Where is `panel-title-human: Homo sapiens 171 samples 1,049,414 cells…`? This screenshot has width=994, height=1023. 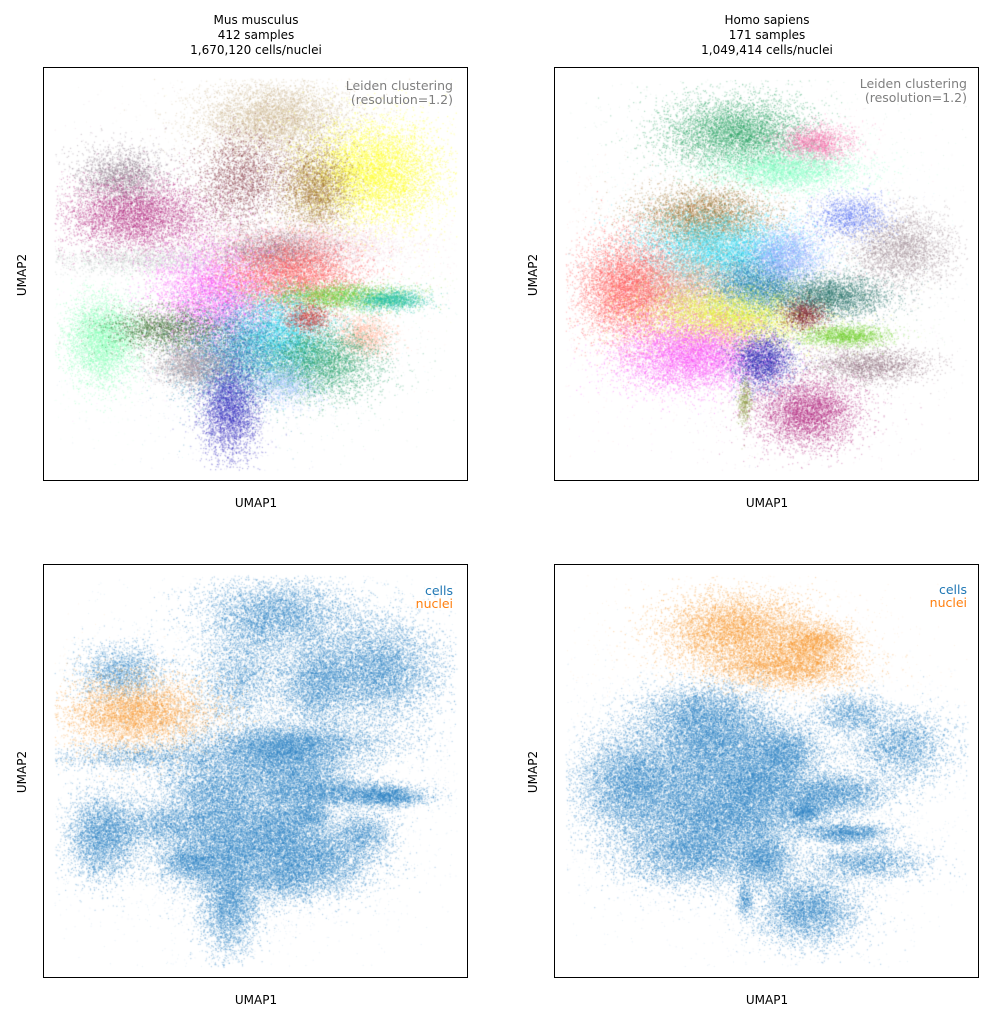
panel-title-human: Homo sapiens 171 samples 1,049,414 cells… is located at coordinates (767, 35).